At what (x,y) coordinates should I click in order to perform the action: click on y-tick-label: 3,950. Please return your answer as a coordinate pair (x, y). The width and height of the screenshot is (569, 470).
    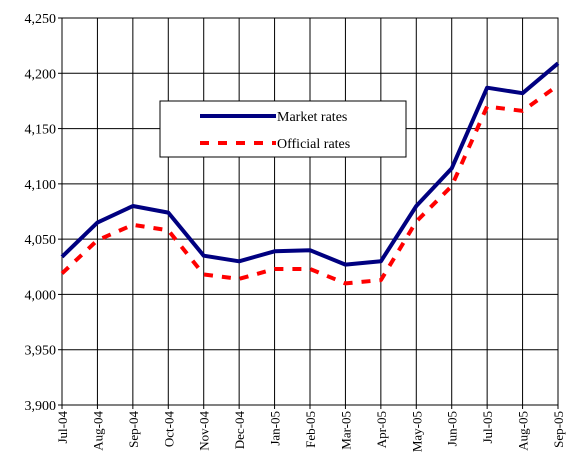
    Looking at the image, I should click on (41, 351).